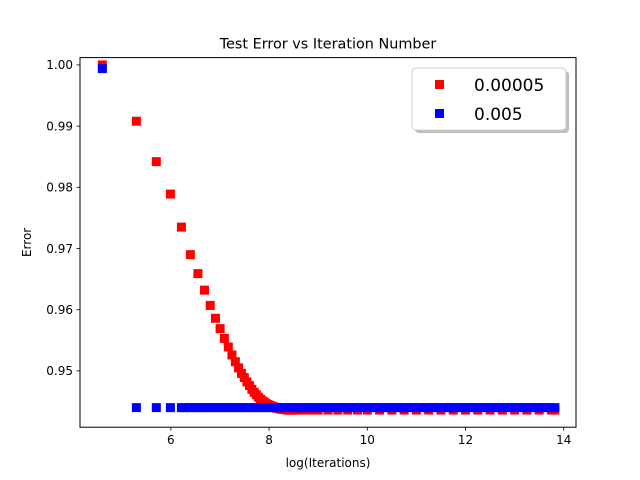 The width and height of the screenshot is (640, 480). I want to click on x-tick-label: 6, so click(171, 440).